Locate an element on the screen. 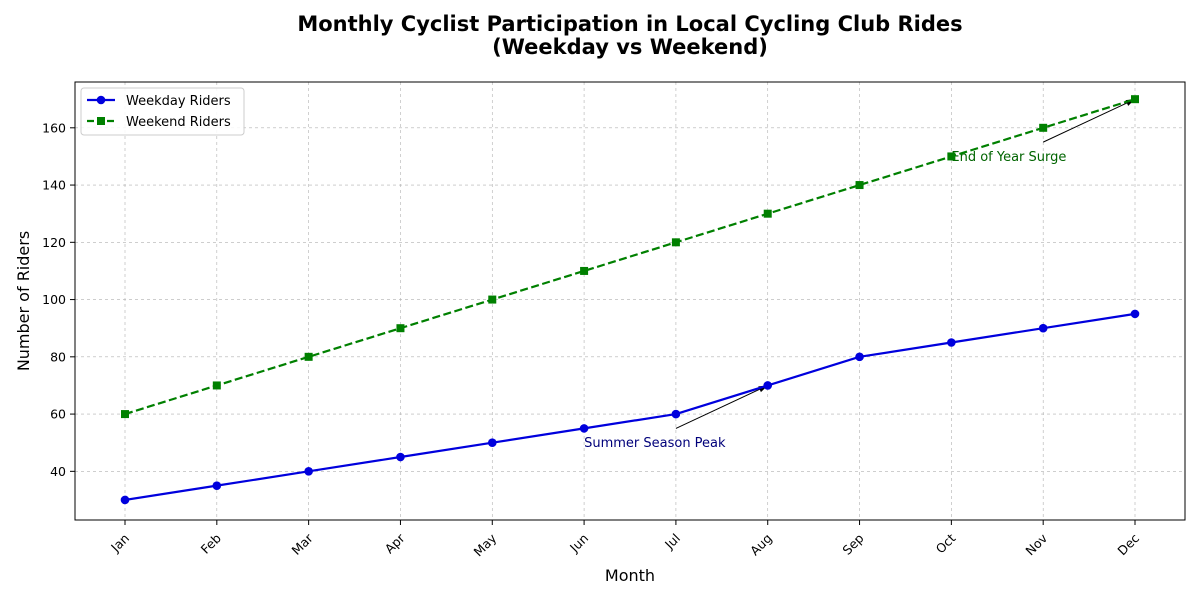 This screenshot has height=600, width=1200. data-point-weekend-jul is located at coordinates (675, 242).